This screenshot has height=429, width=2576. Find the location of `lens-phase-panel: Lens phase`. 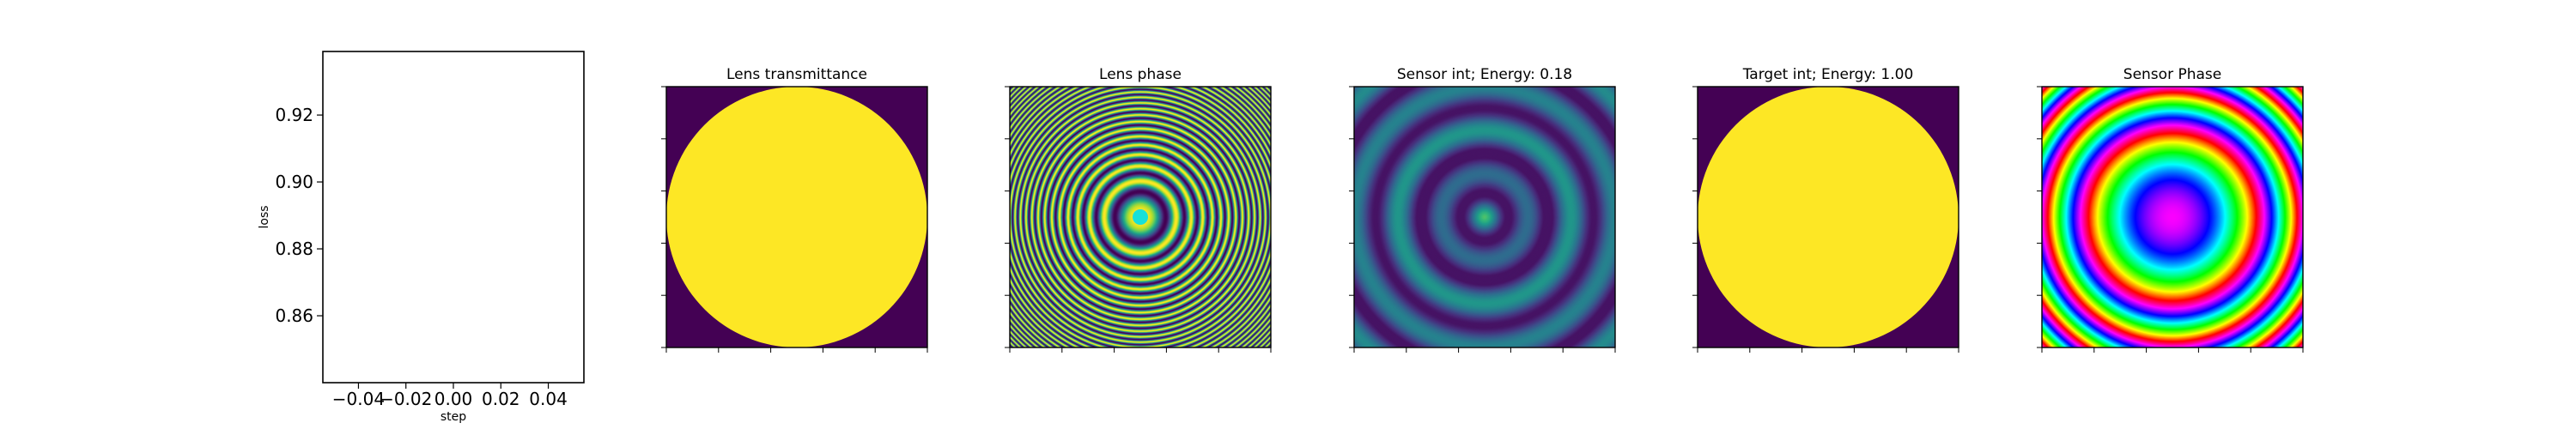

lens-phase-panel: Lens phase is located at coordinates (1138, 210).